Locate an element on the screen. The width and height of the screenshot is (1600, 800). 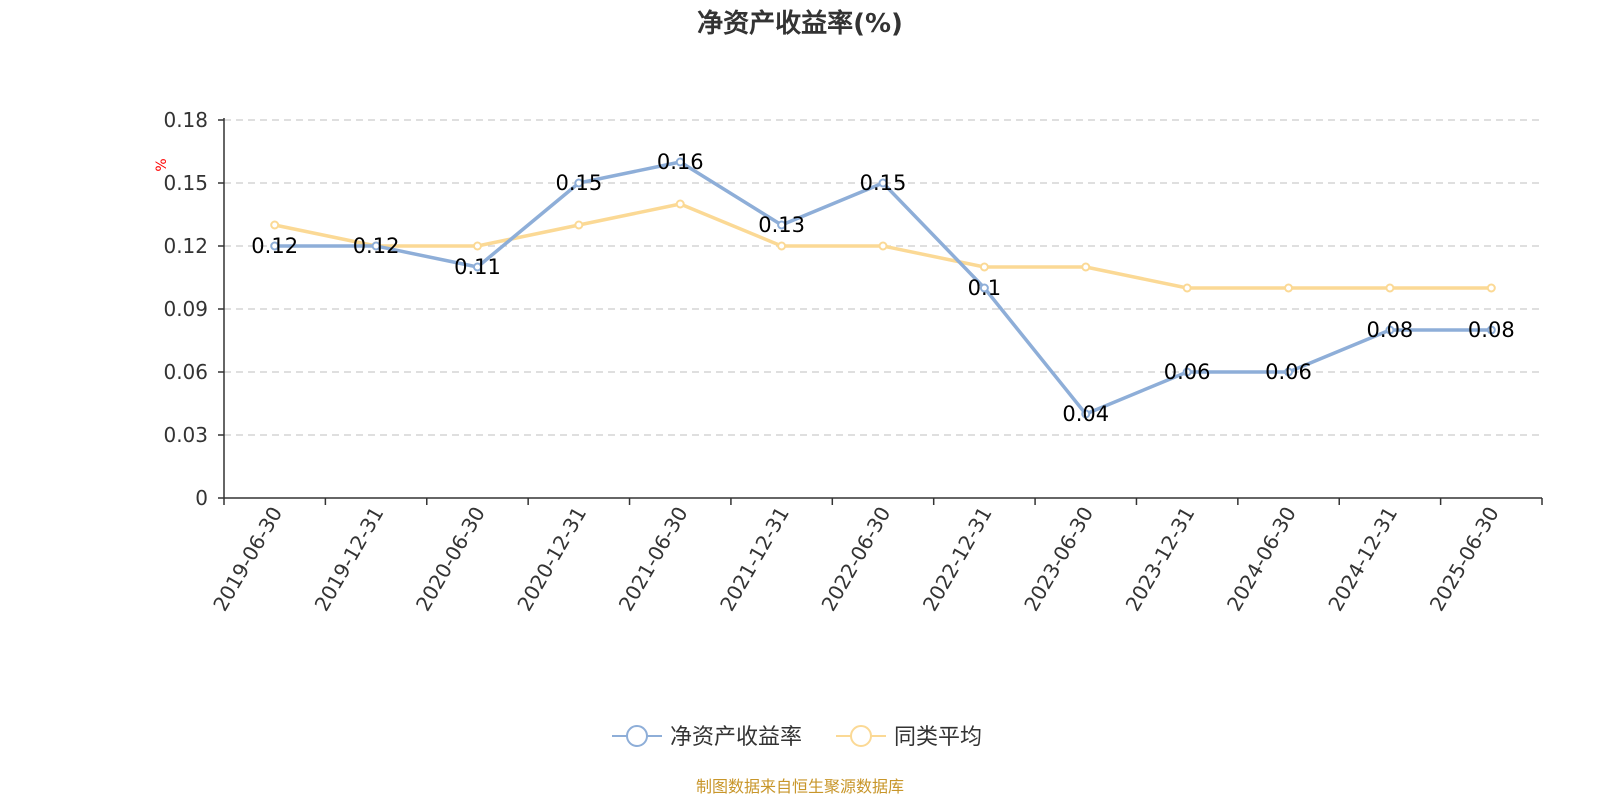
data-label: 0.16 is located at coordinates (680, 162).